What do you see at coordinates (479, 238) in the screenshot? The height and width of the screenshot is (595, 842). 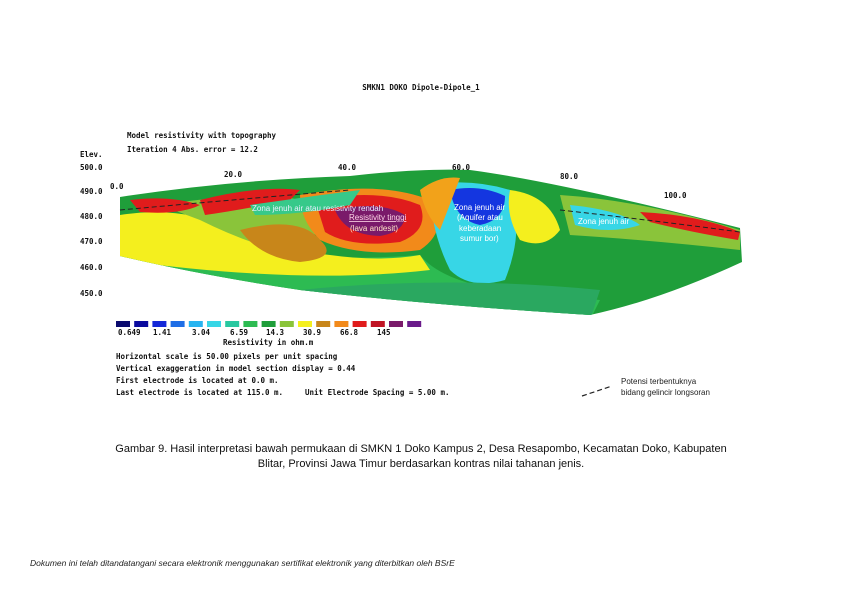 I see `annotation: sumur bor)` at bounding box center [479, 238].